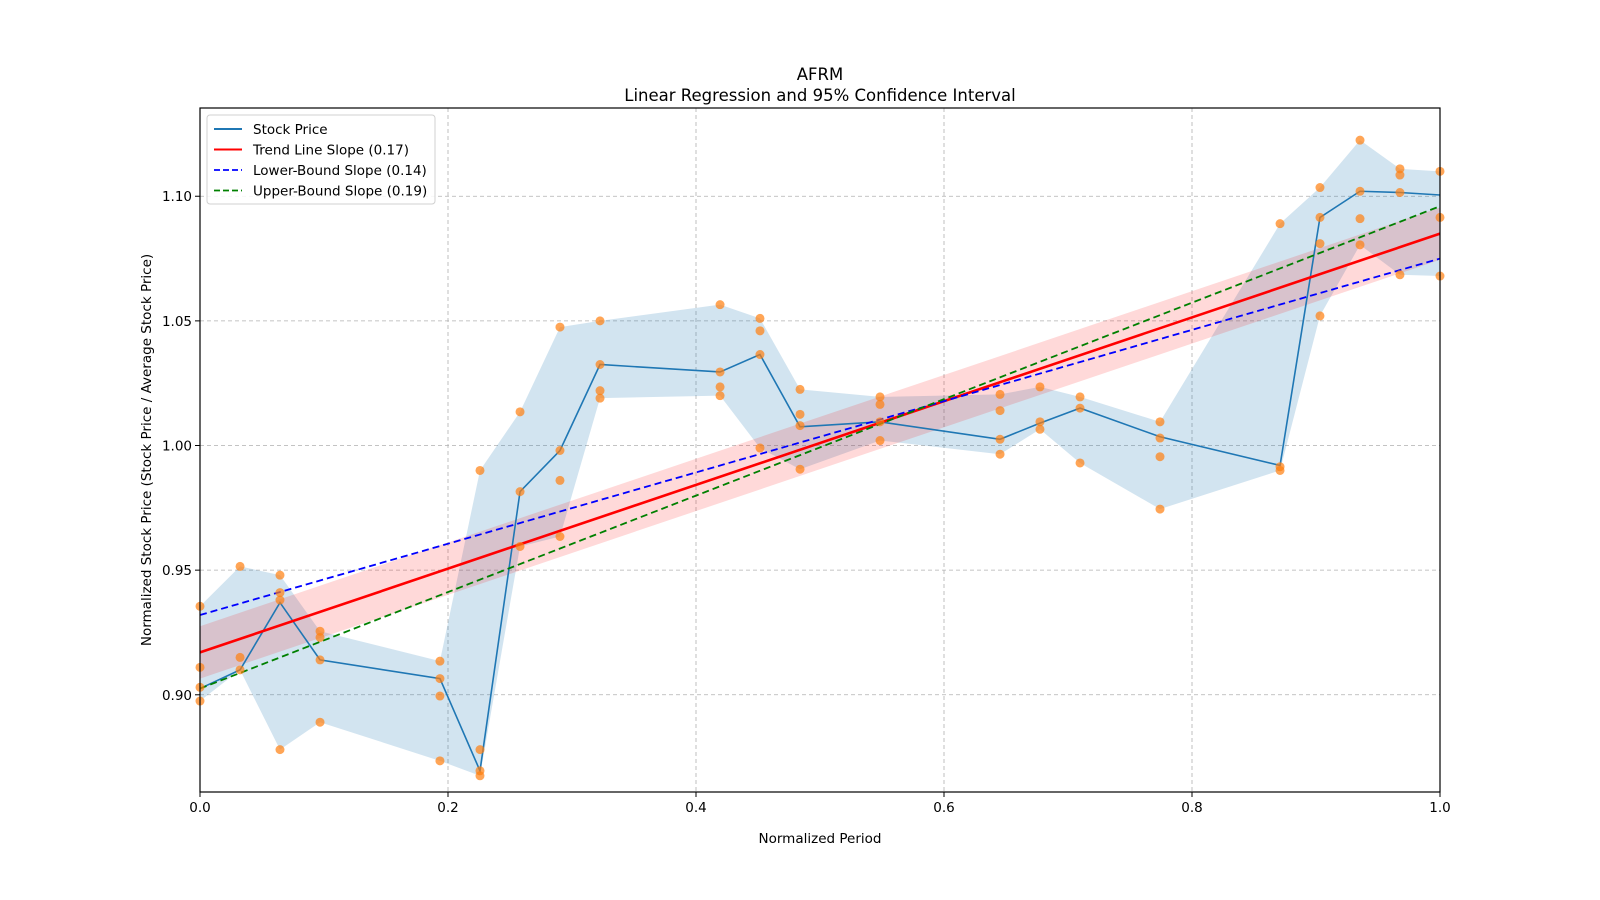 The image size is (1600, 900). I want to click on x-axis-ticks: 0.0 0.2 0.4 0.6 0.8 1.0, so click(820, 804).